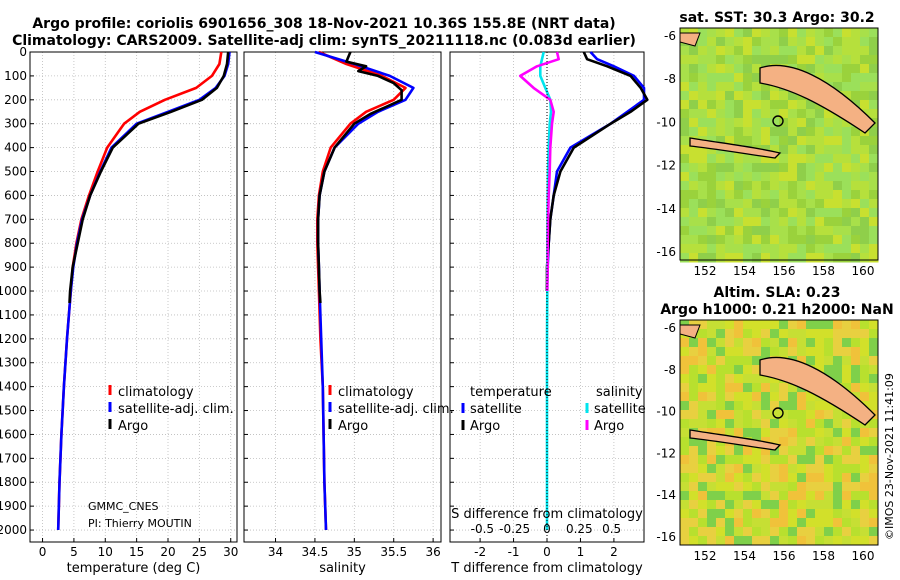 The width and height of the screenshot is (900, 580). What do you see at coordinates (13, 291) in the screenshot?
I see `y-tick-label: 1000` at bounding box center [13, 291].